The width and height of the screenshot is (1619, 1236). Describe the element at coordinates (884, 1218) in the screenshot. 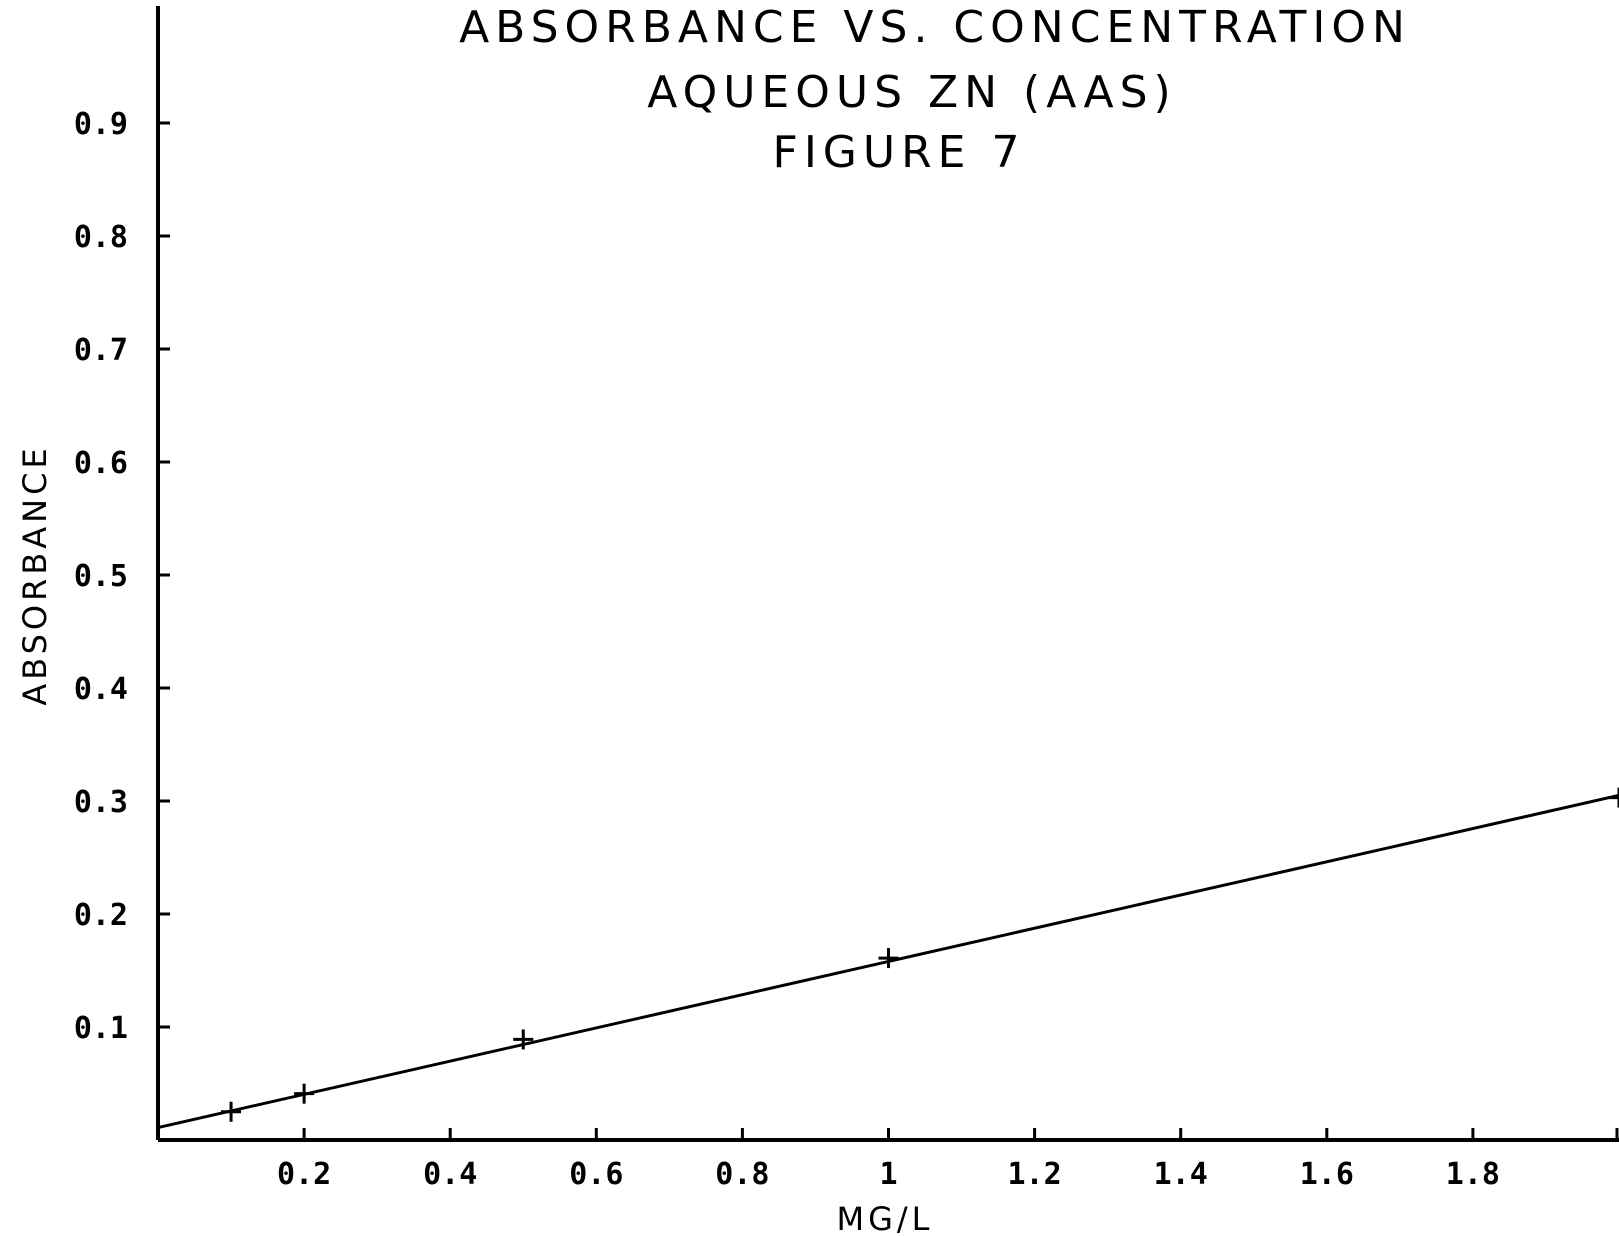

I see `x-axis-title: MG/L` at that location.